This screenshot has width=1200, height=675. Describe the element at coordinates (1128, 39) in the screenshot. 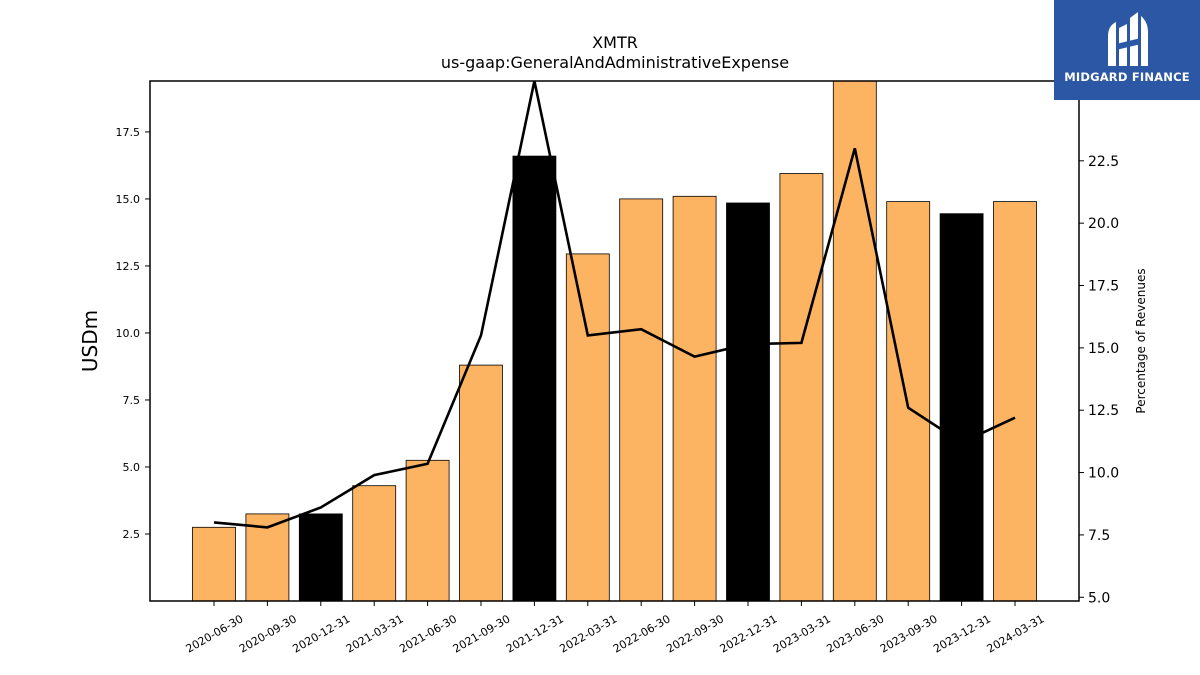

I see `logo-mark-icon` at that location.